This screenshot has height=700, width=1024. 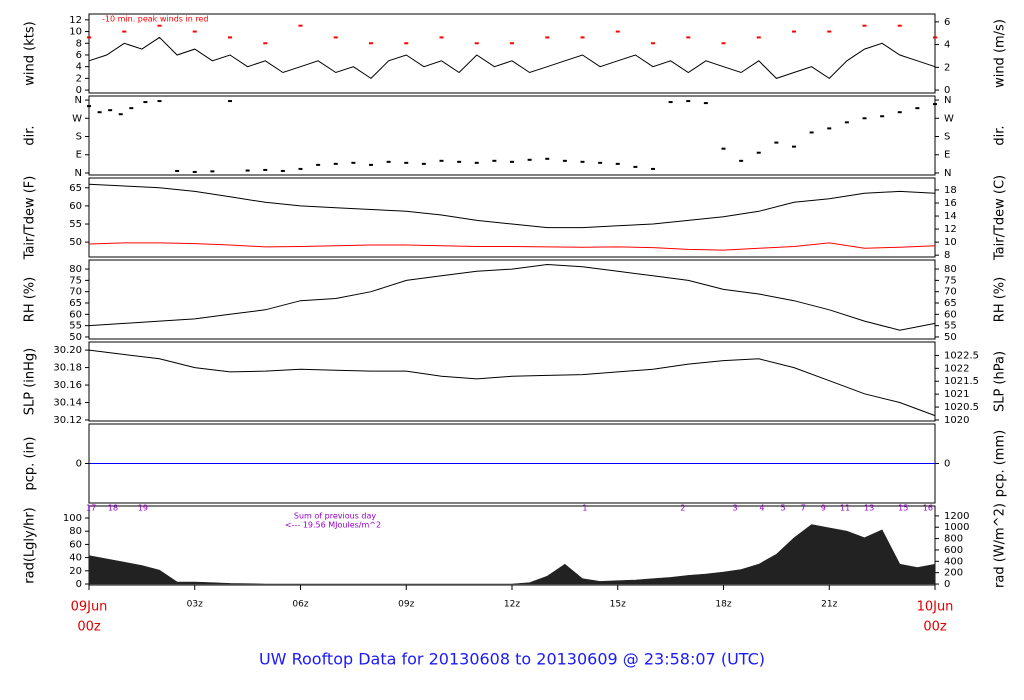 What do you see at coordinates (75, 303) in the screenshot?
I see `y-tick-label: 65` at bounding box center [75, 303].